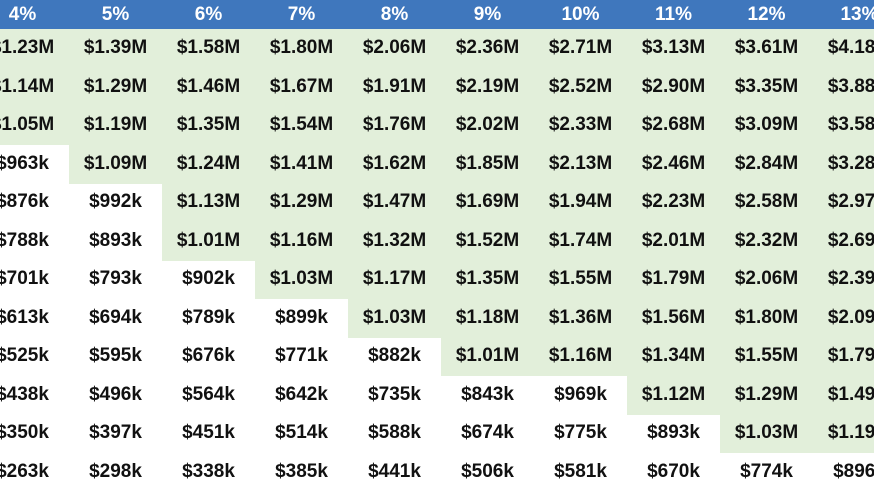 This screenshot has height=492, width=874. What do you see at coordinates (580, 87) in the screenshot?
I see `table-cell: $2.52M` at bounding box center [580, 87].